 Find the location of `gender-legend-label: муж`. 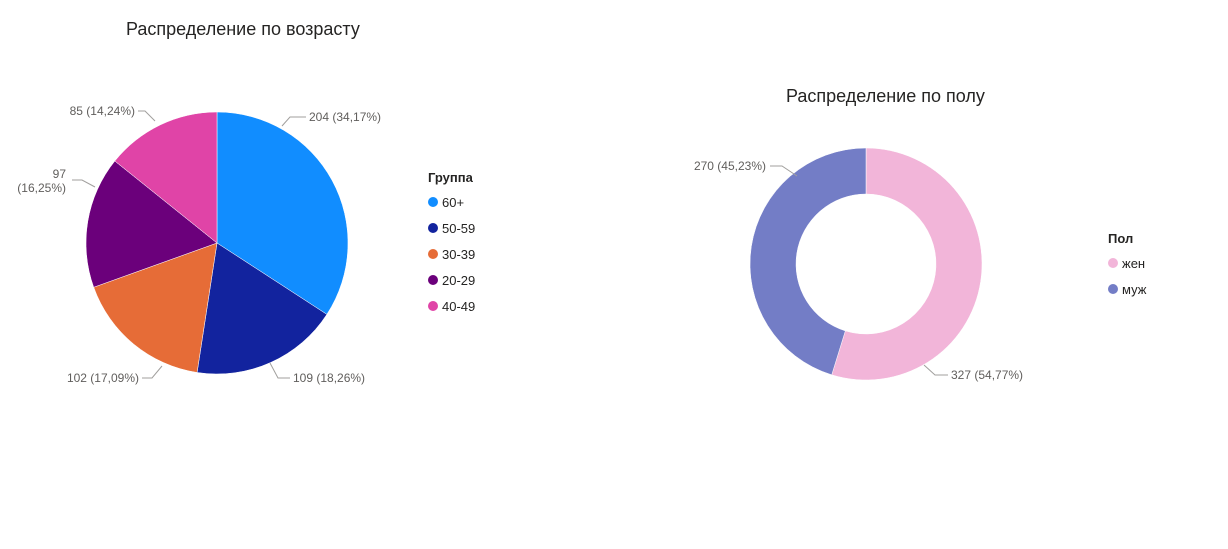

gender-legend-label: муж is located at coordinates (1134, 289).